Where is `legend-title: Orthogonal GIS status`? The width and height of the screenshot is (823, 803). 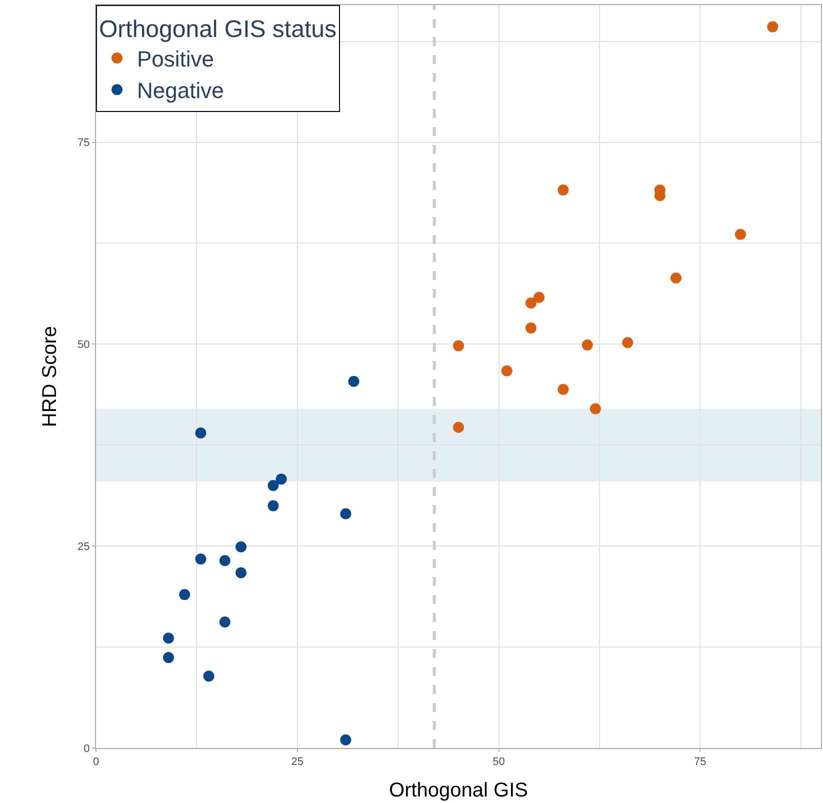 legend-title: Orthogonal GIS status is located at coordinates (217, 30).